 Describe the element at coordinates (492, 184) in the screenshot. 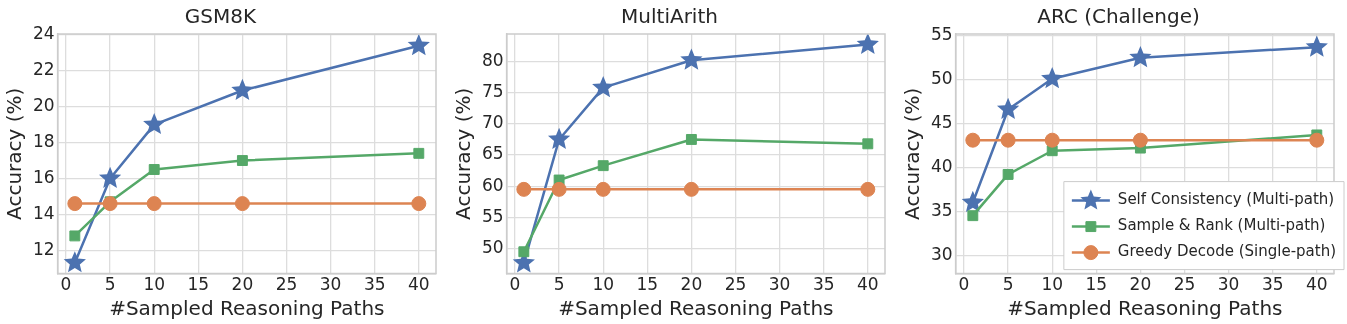

I see `y-tick-label: 60` at that location.